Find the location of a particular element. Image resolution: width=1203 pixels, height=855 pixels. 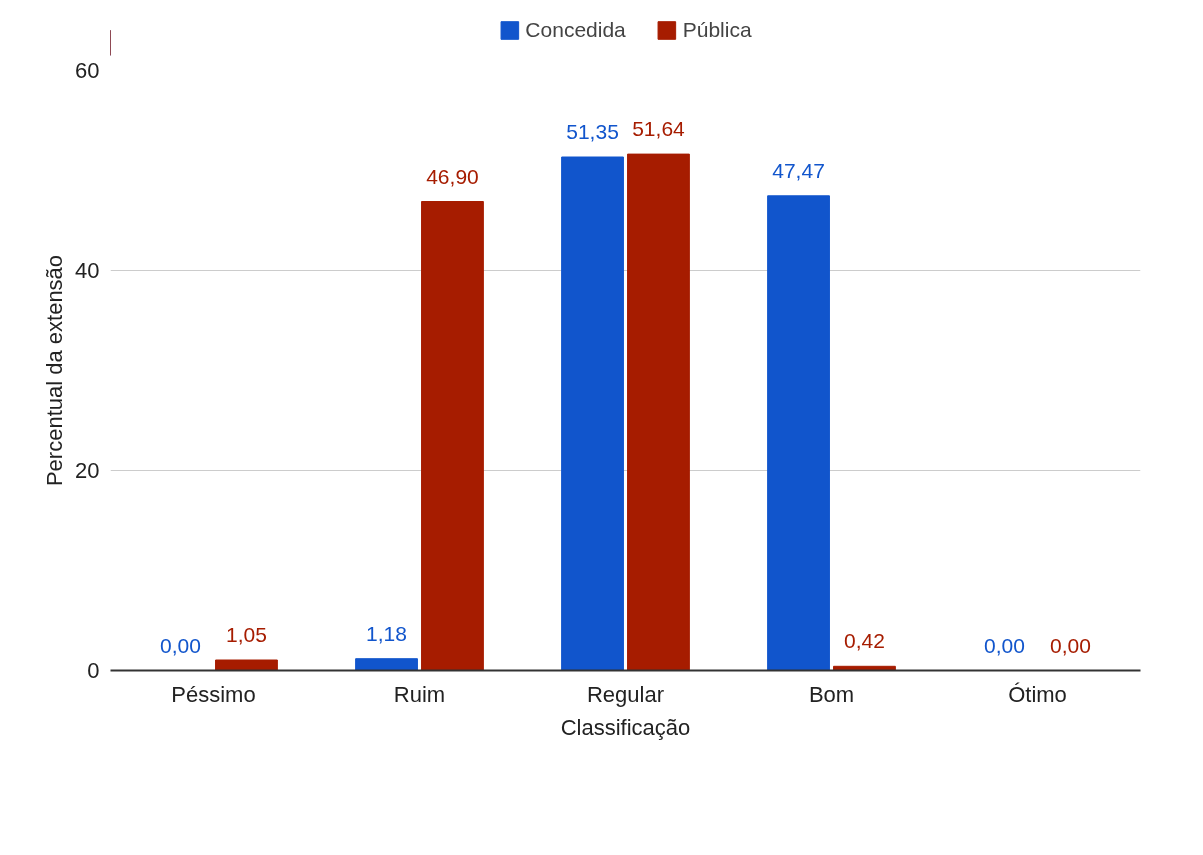

data-label: 51,64 is located at coordinates (659, 129).